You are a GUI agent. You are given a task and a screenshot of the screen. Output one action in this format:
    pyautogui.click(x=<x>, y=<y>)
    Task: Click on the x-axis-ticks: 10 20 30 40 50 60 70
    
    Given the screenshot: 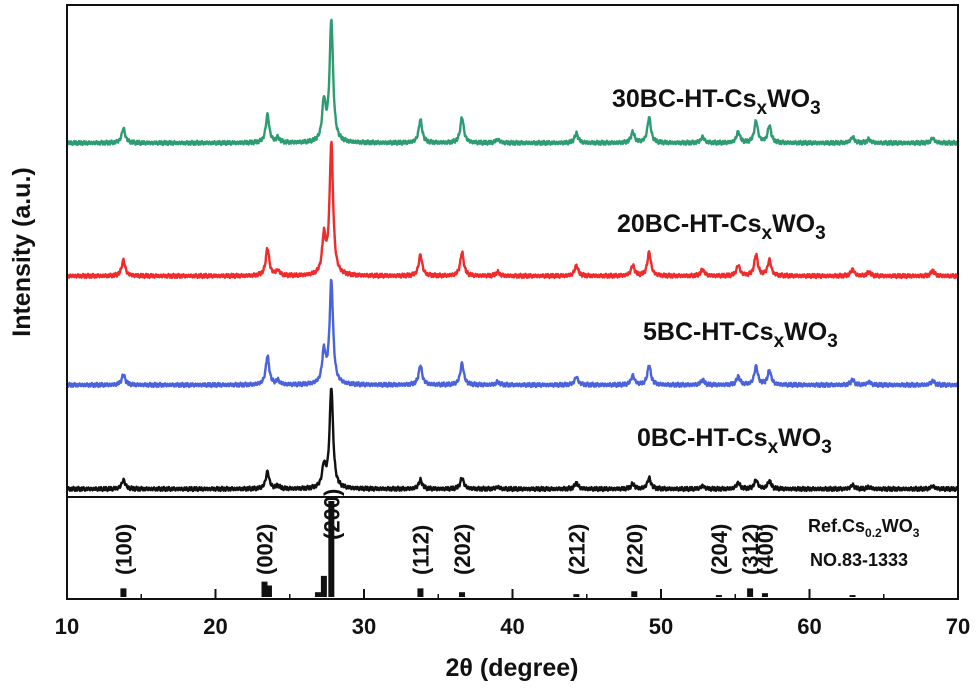 What is the action you would take?
    pyautogui.click(x=512, y=614)
    